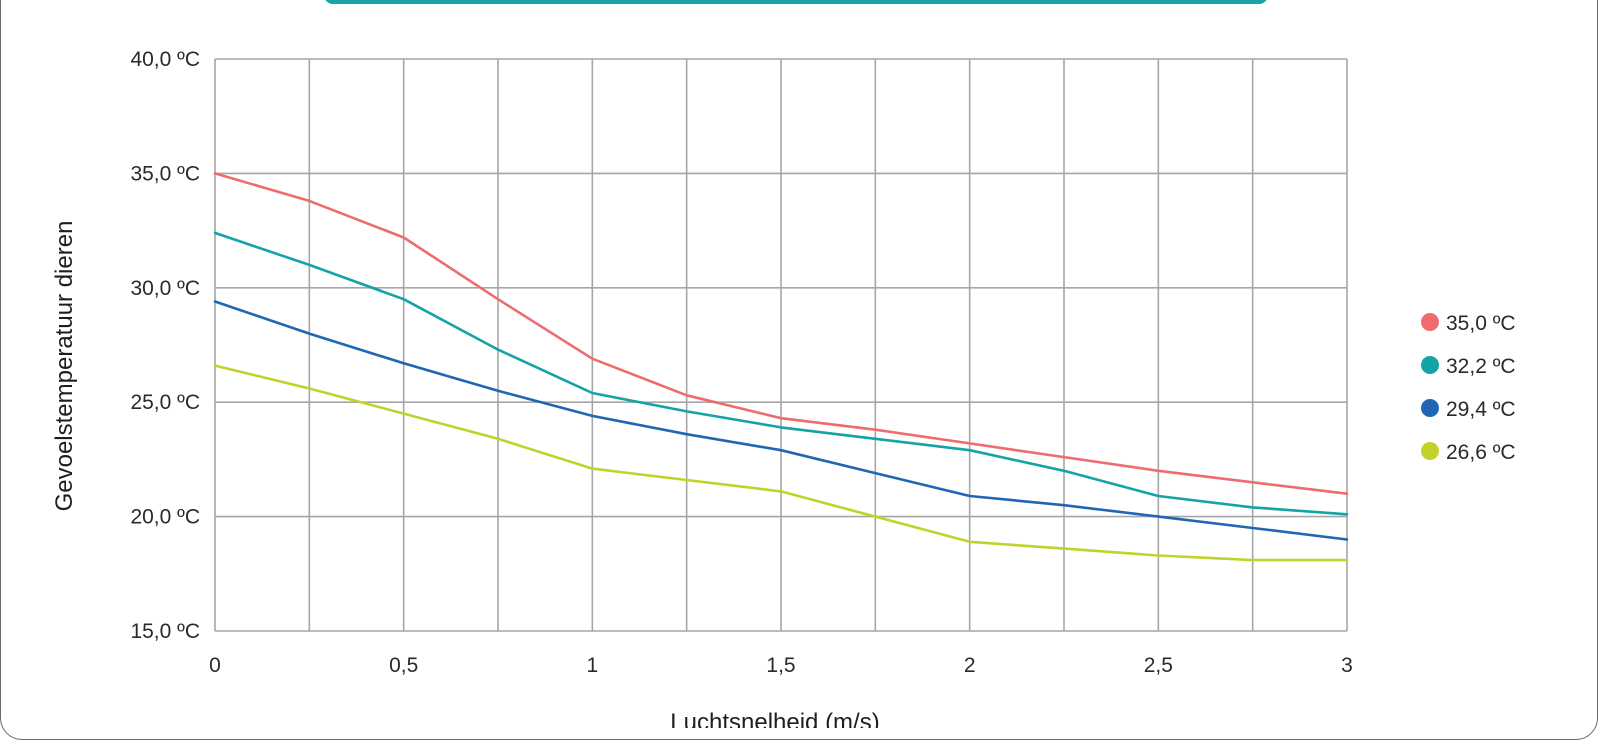 This screenshot has width=1600, height=740. What do you see at coordinates (165, 517) in the screenshot?
I see `y-tick-label: 20,0 ºC` at bounding box center [165, 517].